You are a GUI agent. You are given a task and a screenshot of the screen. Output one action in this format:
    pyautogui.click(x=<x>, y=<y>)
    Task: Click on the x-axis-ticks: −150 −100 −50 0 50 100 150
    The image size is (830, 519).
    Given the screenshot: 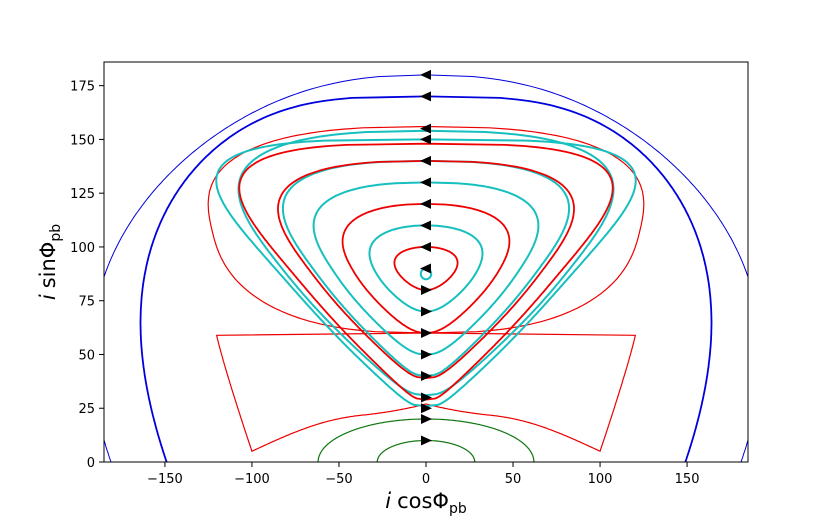 What is the action you would take?
    pyautogui.click(x=423, y=474)
    